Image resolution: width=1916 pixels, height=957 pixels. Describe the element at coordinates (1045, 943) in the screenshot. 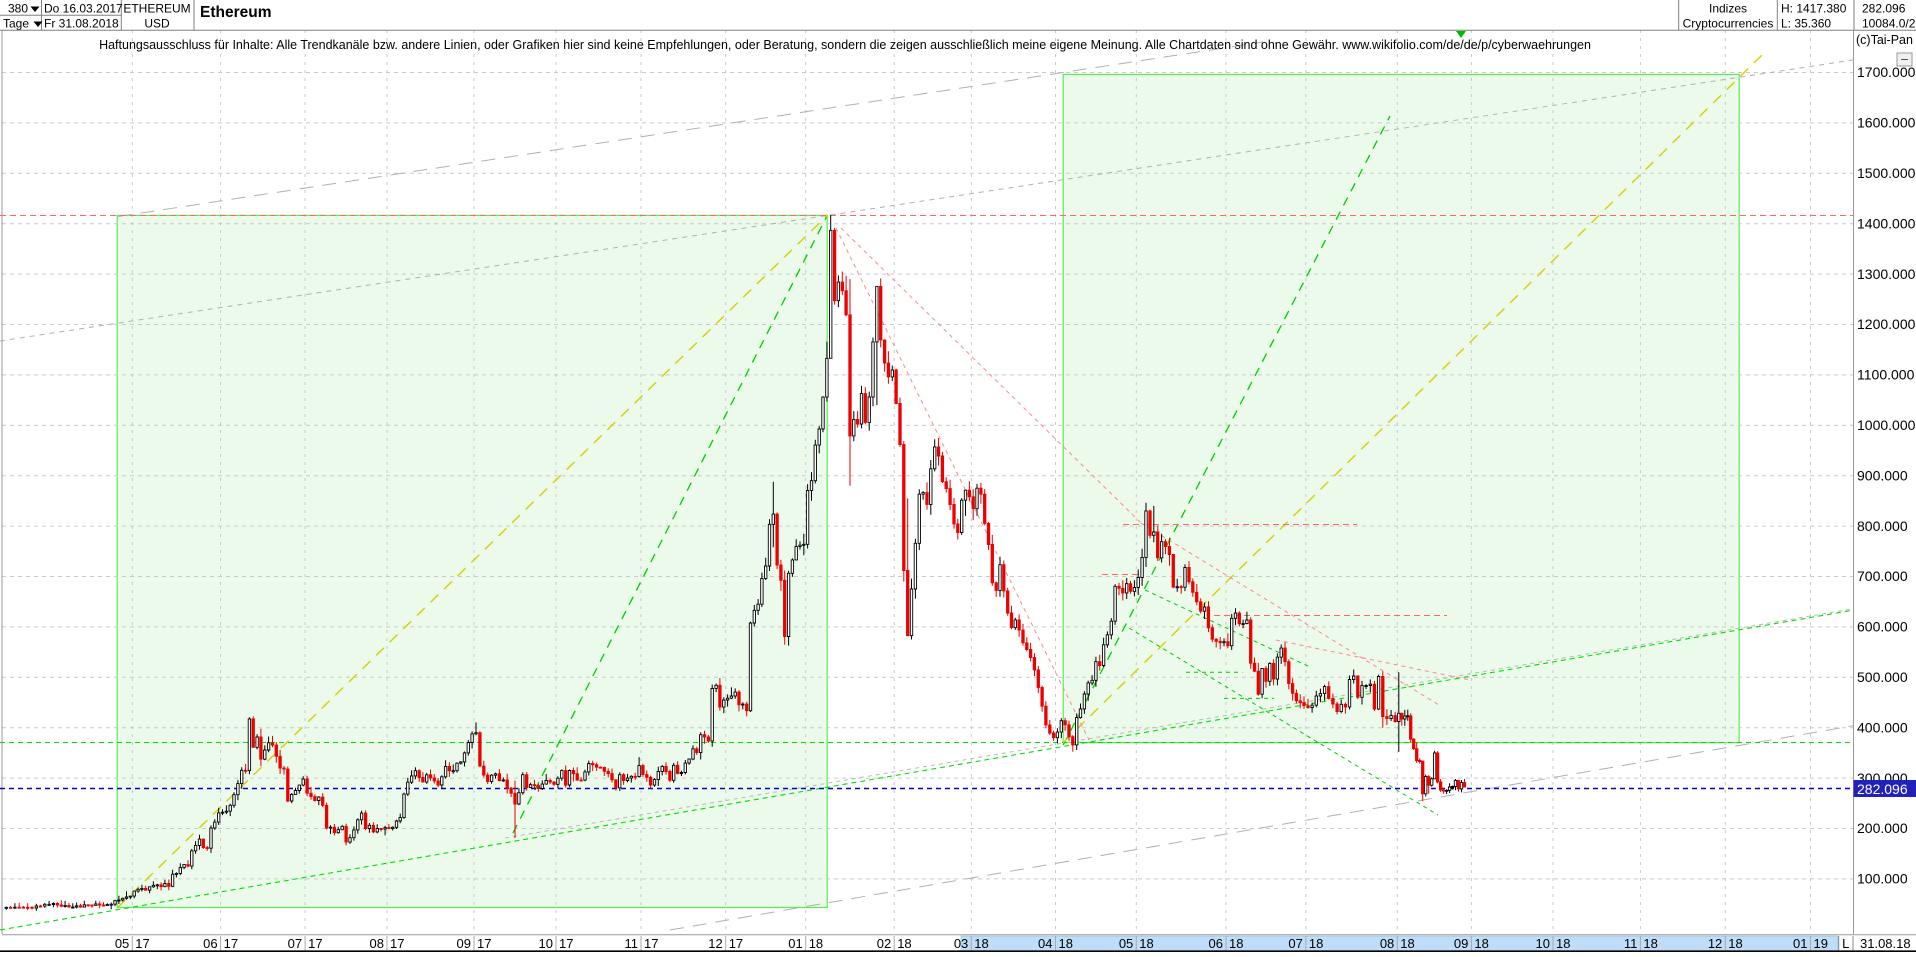

I see `svg-text: 04` at that location.